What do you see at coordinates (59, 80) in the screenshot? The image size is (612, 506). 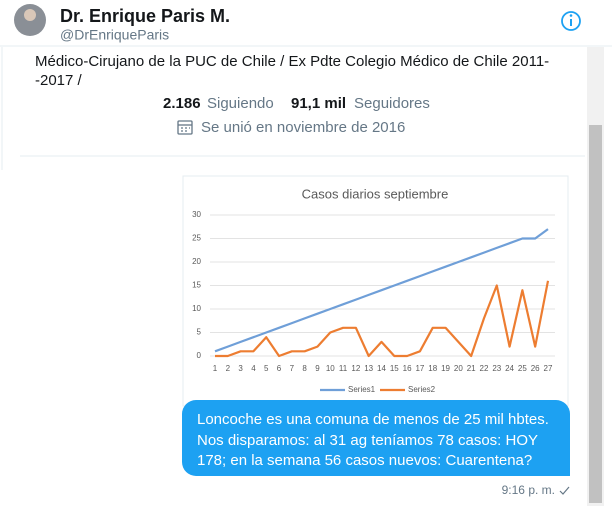 I see `bio-line: -2017 /` at bounding box center [59, 80].